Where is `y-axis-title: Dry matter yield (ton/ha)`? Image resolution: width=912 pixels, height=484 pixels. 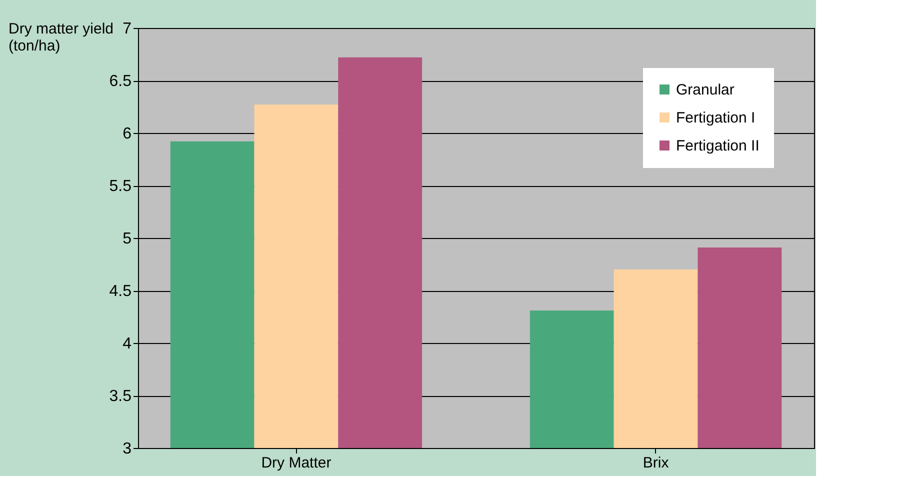
y-axis-title: Dry matter yield (ton/ha) is located at coordinates (61, 37).